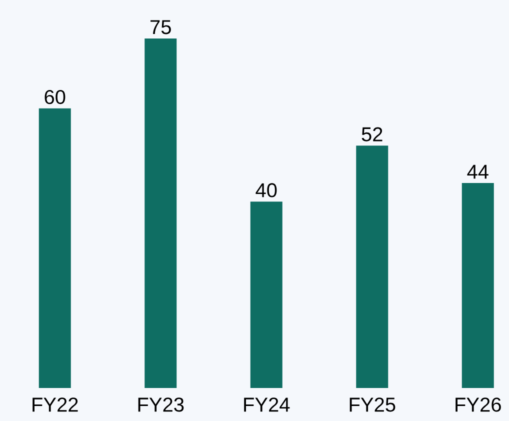 This screenshot has height=421, width=509. What do you see at coordinates (477, 171) in the screenshot?
I see `data-label: 44` at bounding box center [477, 171].